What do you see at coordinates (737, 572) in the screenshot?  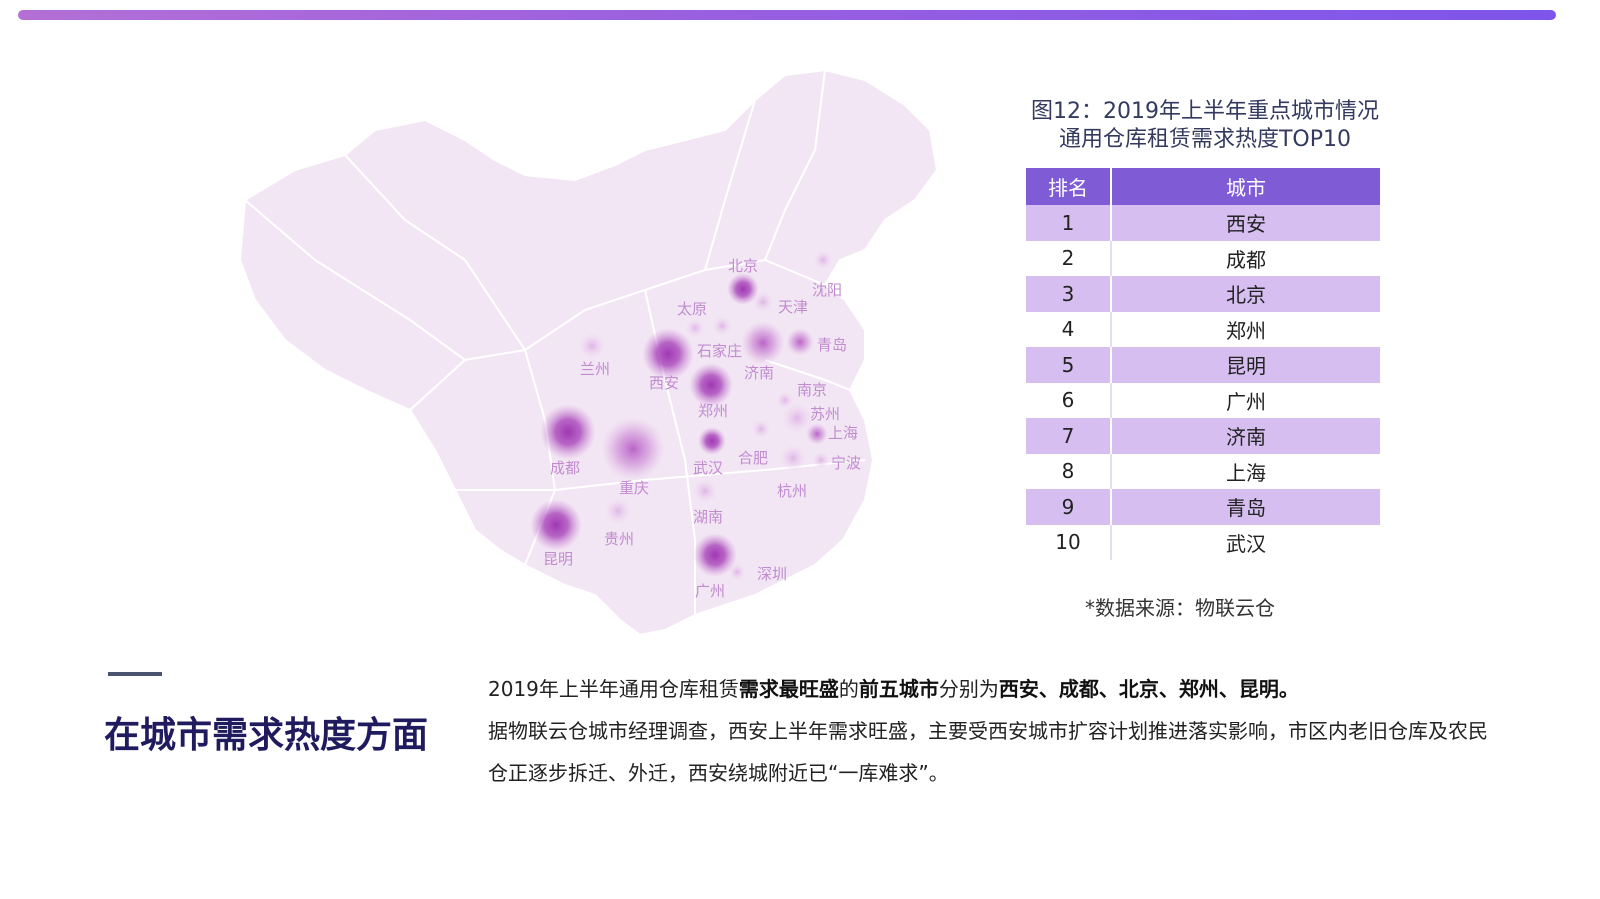 I see `heat-shenzhen` at bounding box center [737, 572].